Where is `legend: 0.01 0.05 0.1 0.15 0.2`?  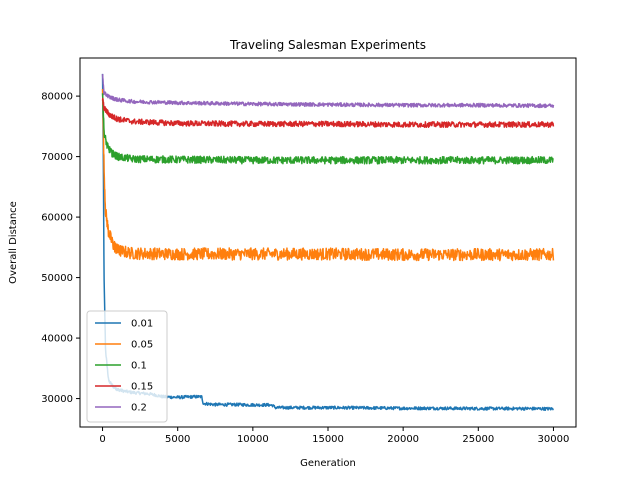
legend: 0.01 0.05 0.1 0.15 0.2 is located at coordinates (127, 366).